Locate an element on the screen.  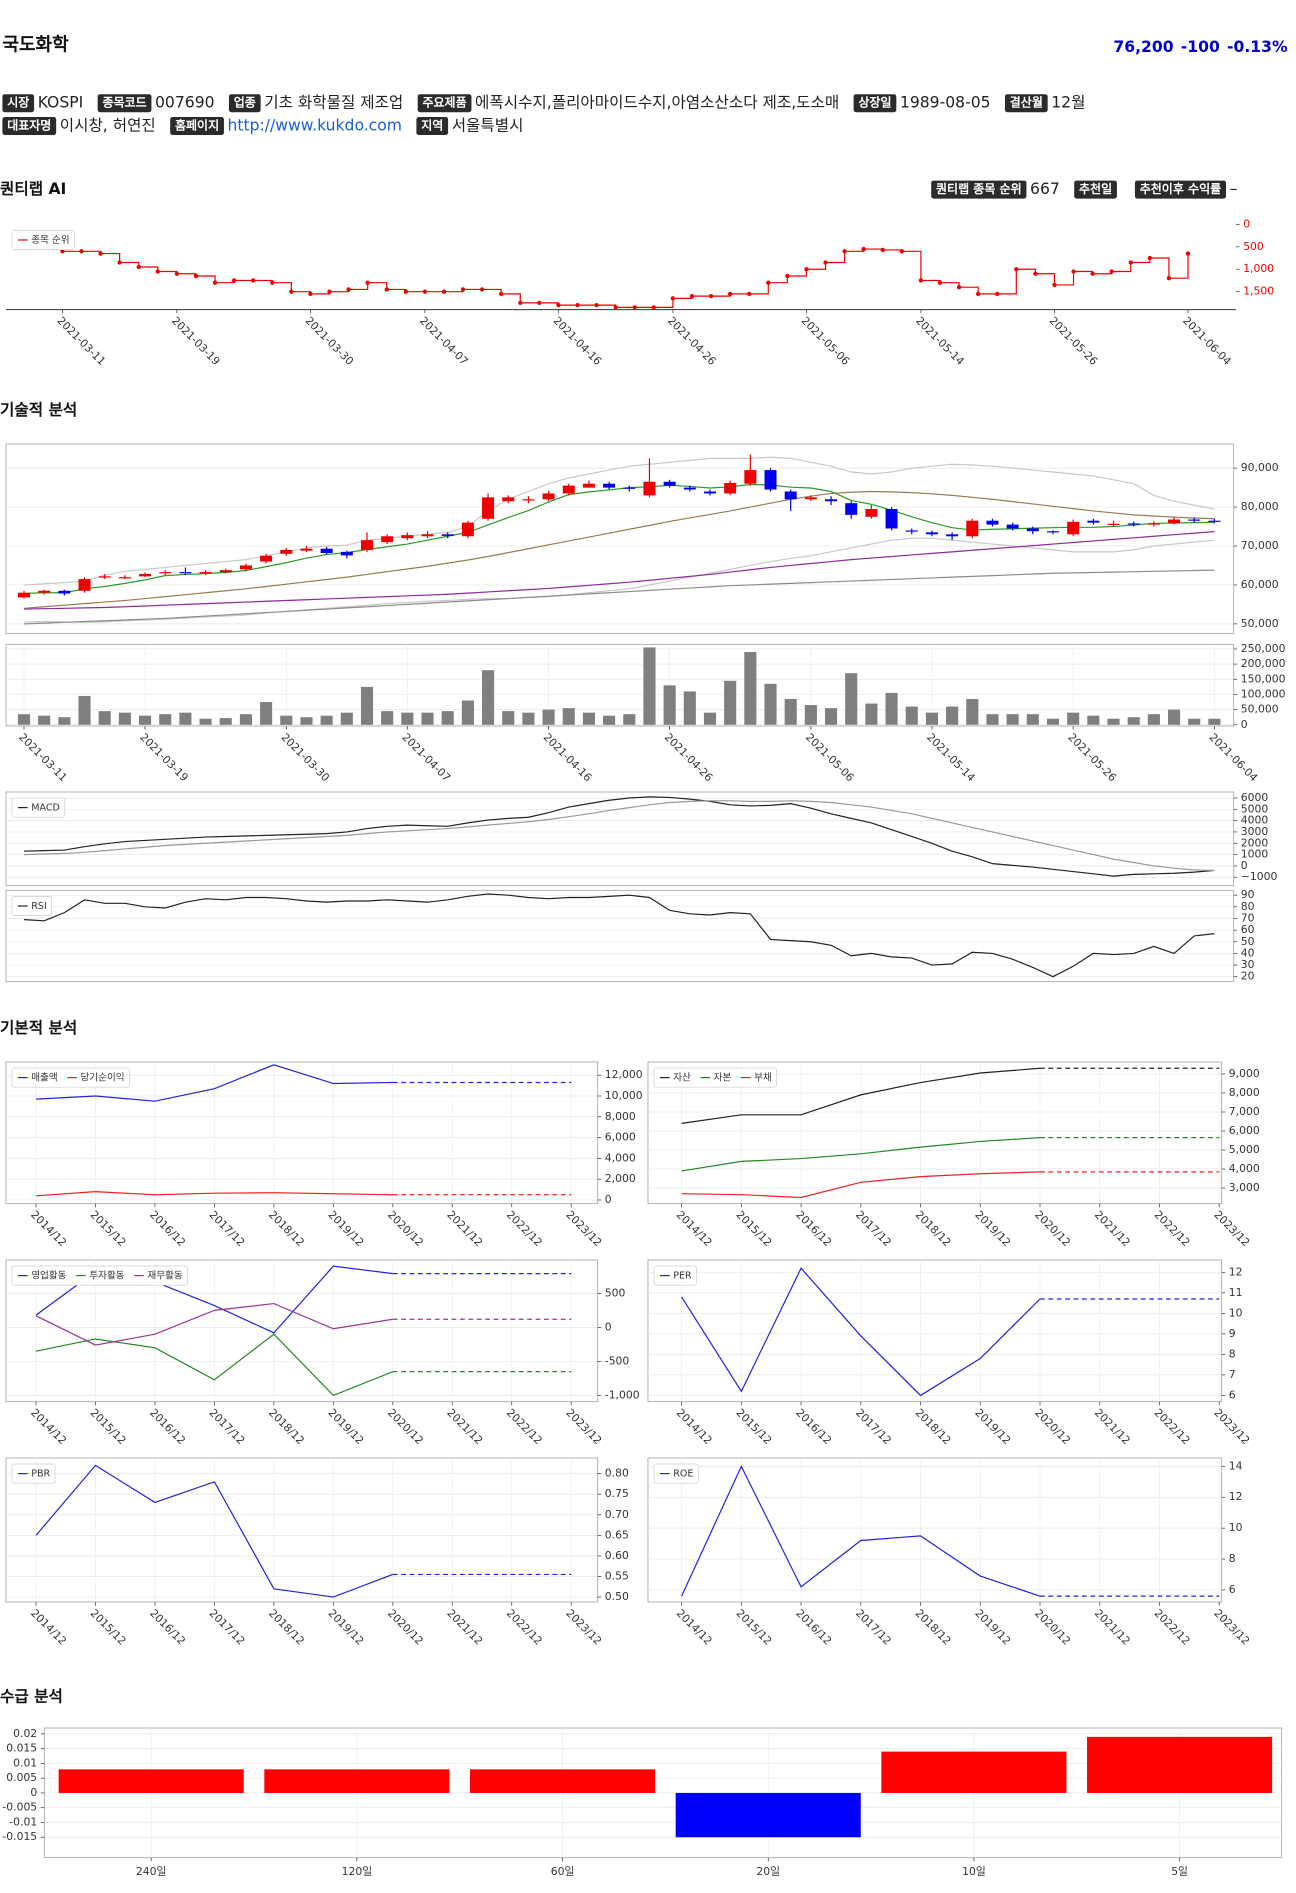
series-line is located at coordinates (619, 836).